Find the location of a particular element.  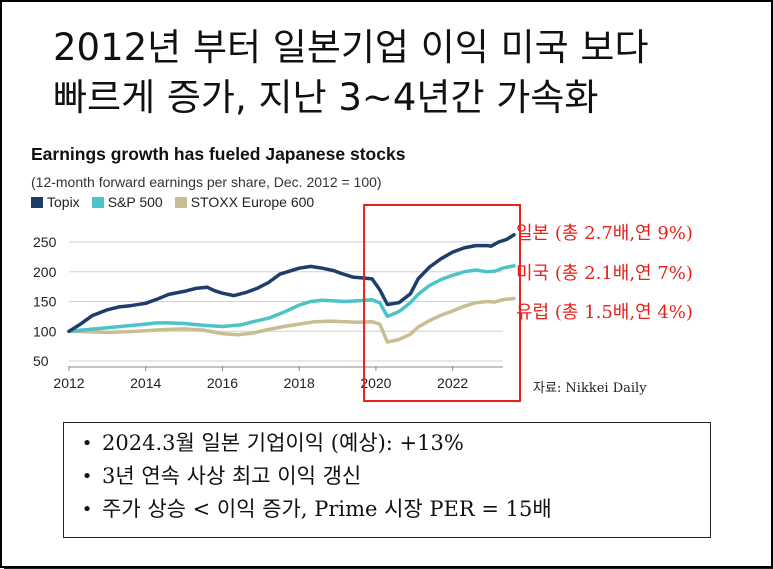

bullet-text: 2024.3월 일본 기업이익 (예상): +13% is located at coordinates (283, 443).